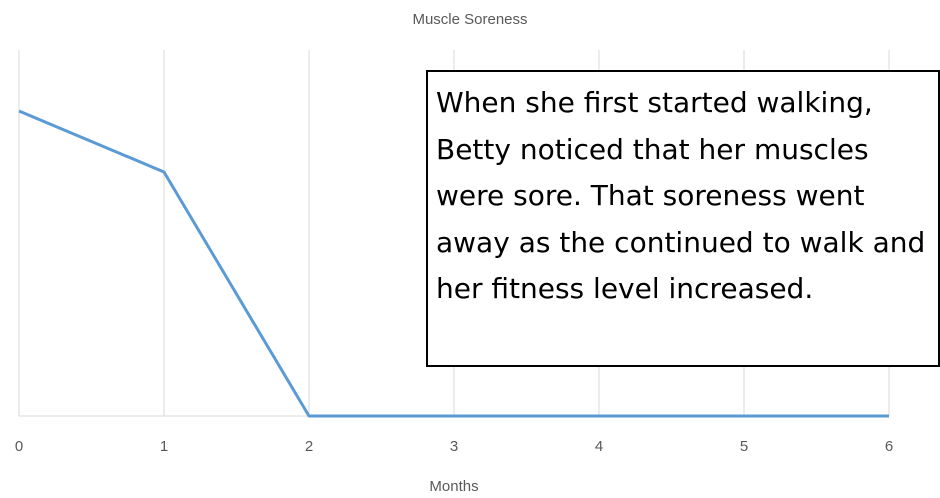 The image size is (940, 498). Describe the element at coordinates (309, 446) in the screenshot. I see `x-tick-label: 2` at that location.